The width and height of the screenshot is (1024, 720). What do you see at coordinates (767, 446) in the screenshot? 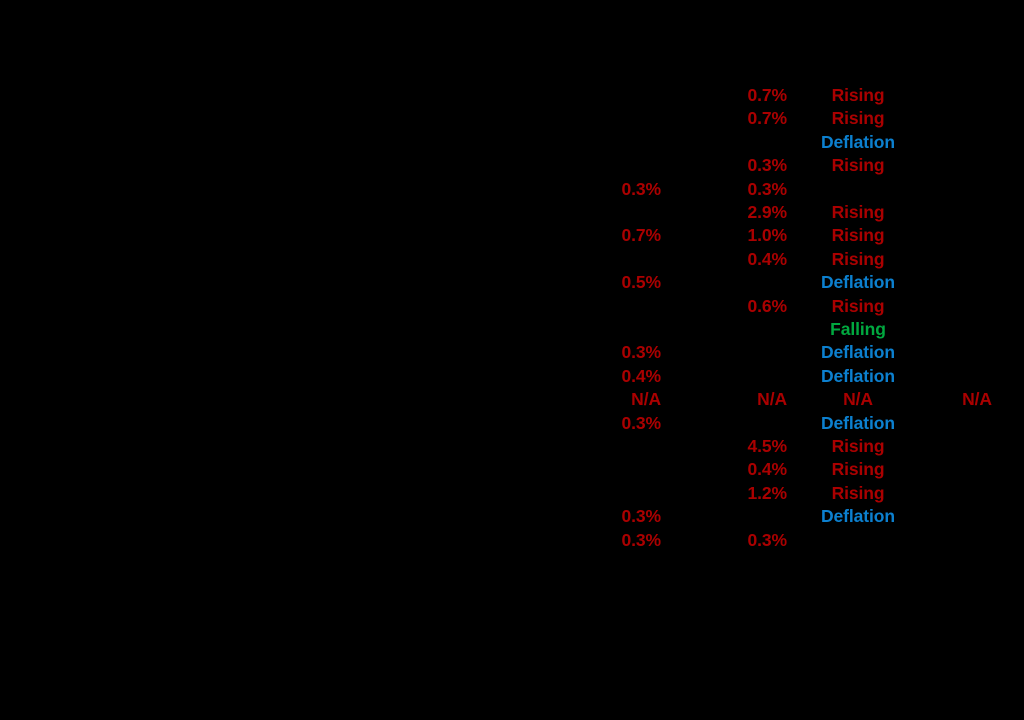
I see `cell-value-2: 4.5%` at bounding box center [767, 446].